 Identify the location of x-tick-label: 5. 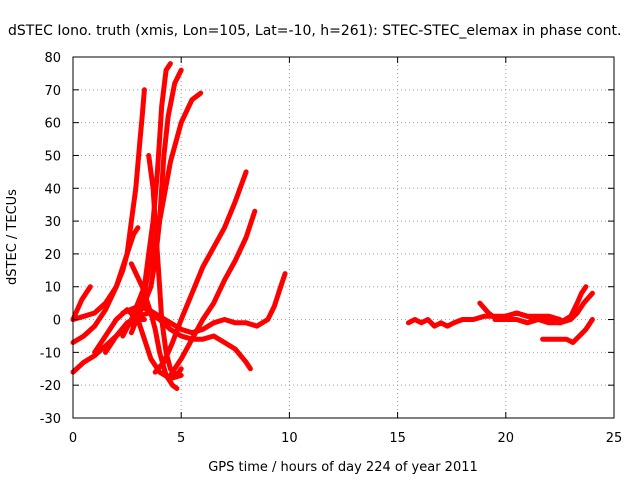
(181, 438).